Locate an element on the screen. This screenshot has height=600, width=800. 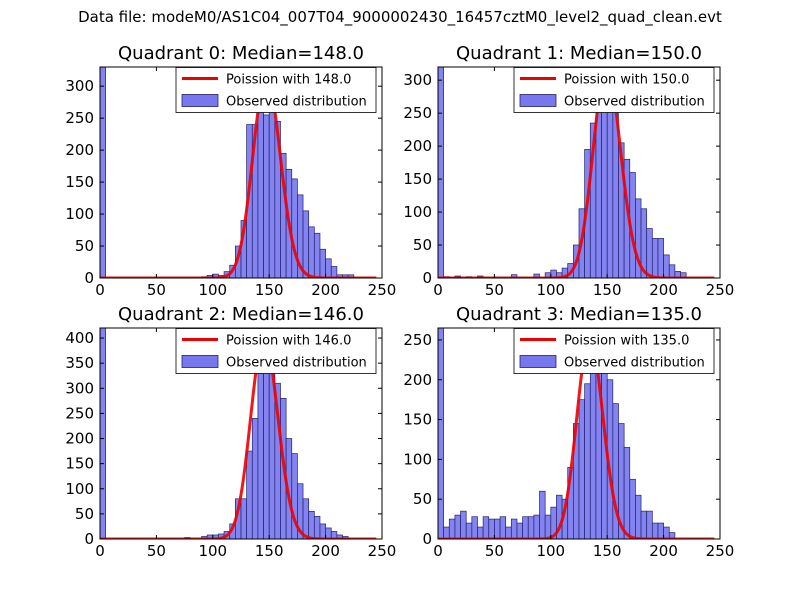
y-tick-label: 400 is located at coordinates (79, 338).